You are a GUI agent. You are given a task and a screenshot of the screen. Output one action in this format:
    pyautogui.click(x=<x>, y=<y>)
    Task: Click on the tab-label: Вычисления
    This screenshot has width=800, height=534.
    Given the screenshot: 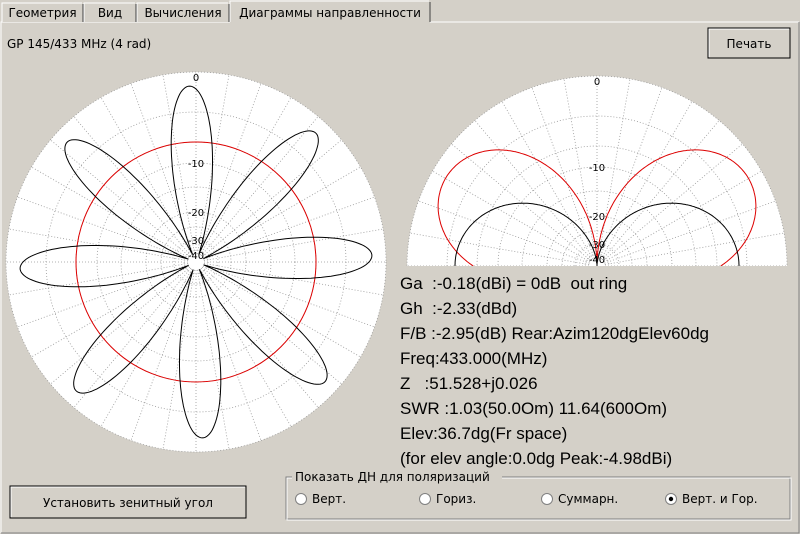 What is the action you would take?
    pyautogui.click(x=182, y=13)
    